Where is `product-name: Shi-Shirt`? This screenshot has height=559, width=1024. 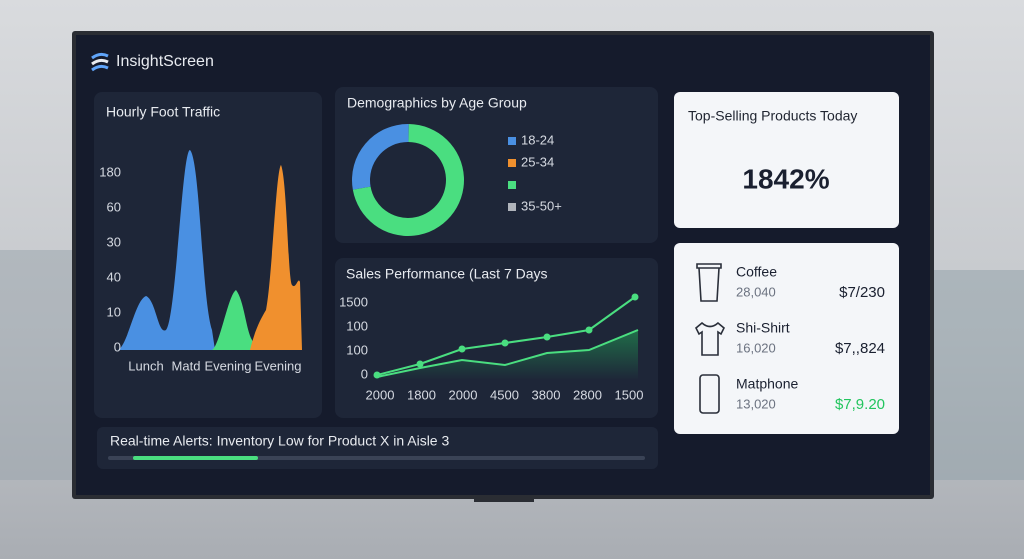
product-name: Shi-Shirt is located at coordinates (763, 328).